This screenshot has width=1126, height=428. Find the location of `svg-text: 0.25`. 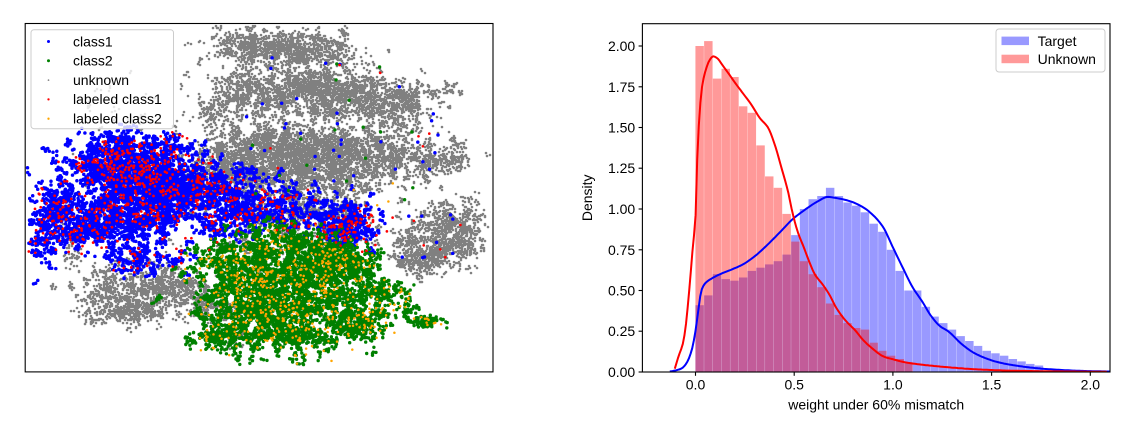

svg-text: 0.25 is located at coordinates (621, 331).